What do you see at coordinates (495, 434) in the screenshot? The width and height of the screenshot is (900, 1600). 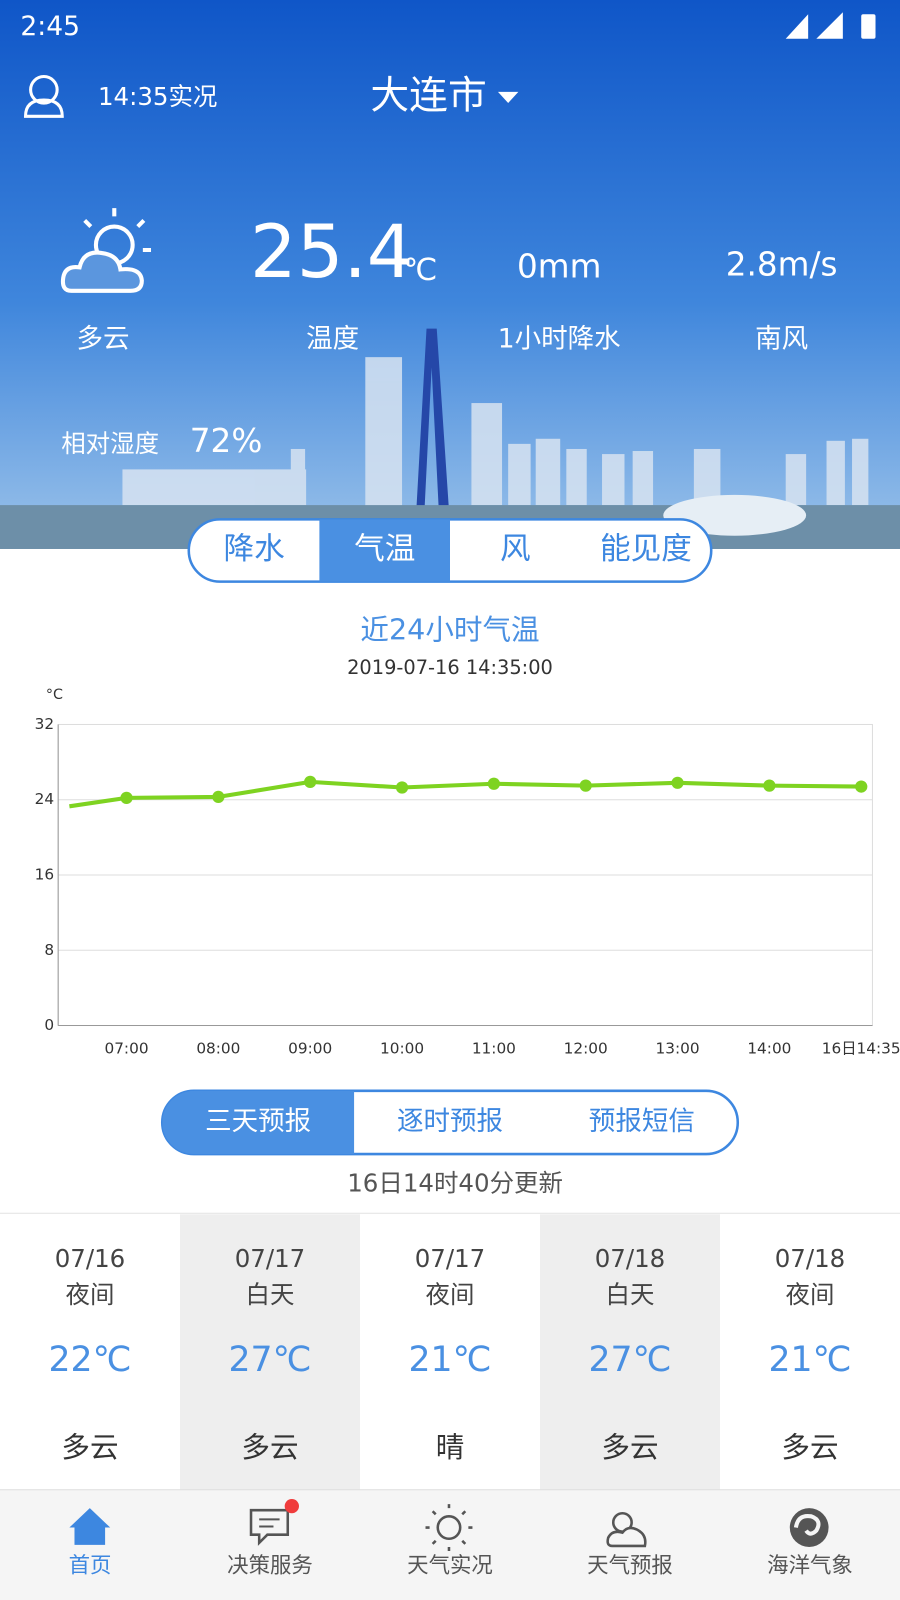 I see `skyline` at bounding box center [495, 434].